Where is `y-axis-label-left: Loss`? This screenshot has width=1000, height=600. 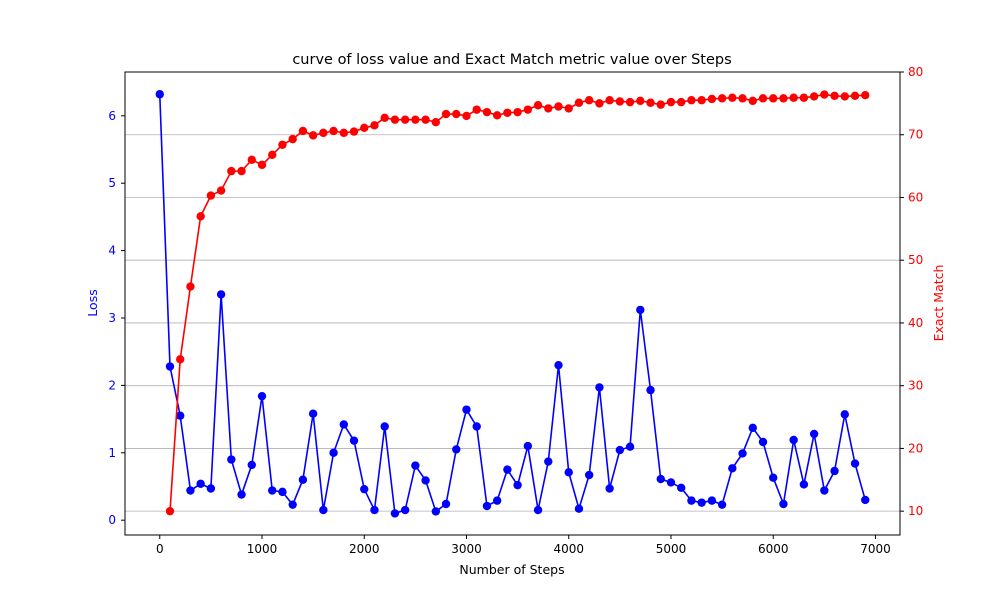 y-axis-label-left: Loss is located at coordinates (92, 302).